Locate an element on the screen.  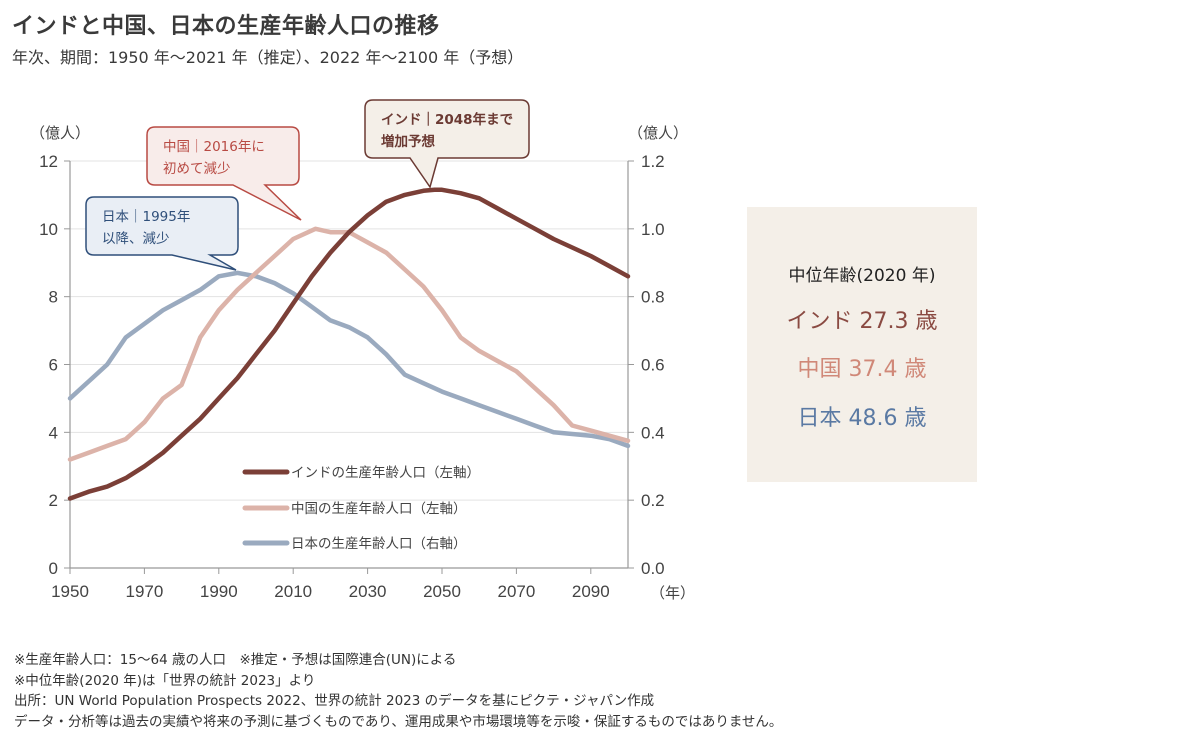
legend-label: 日本の生産年齢人口（右軸） is located at coordinates (379, 544).